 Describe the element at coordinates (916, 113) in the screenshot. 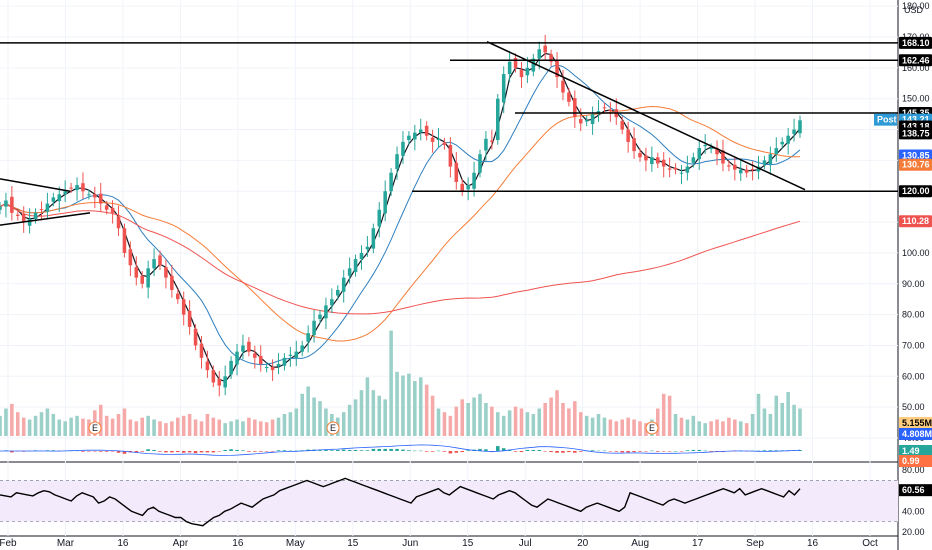

I see `price-label-text: 145.35` at that location.